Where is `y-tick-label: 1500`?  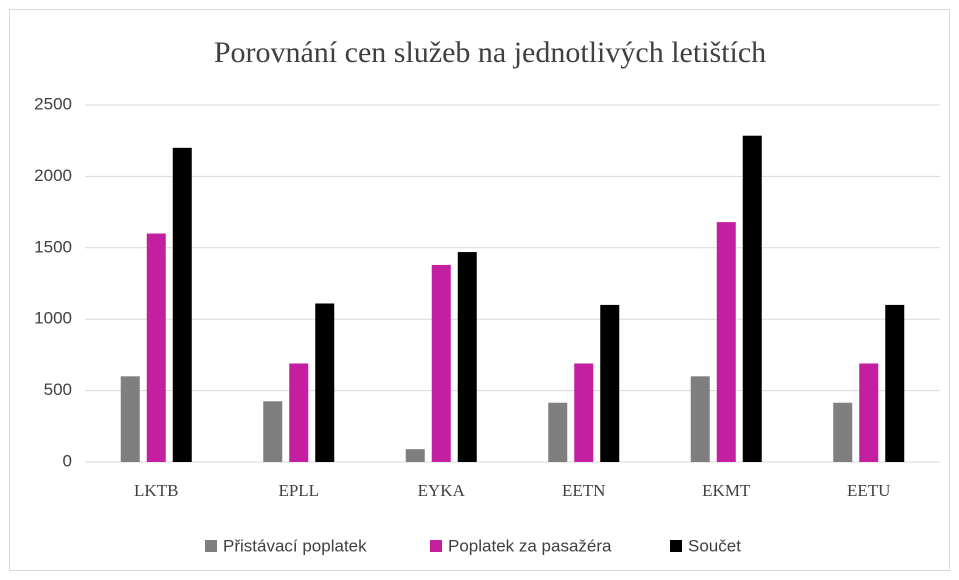
y-tick-label: 1500 is located at coordinates (53, 246).